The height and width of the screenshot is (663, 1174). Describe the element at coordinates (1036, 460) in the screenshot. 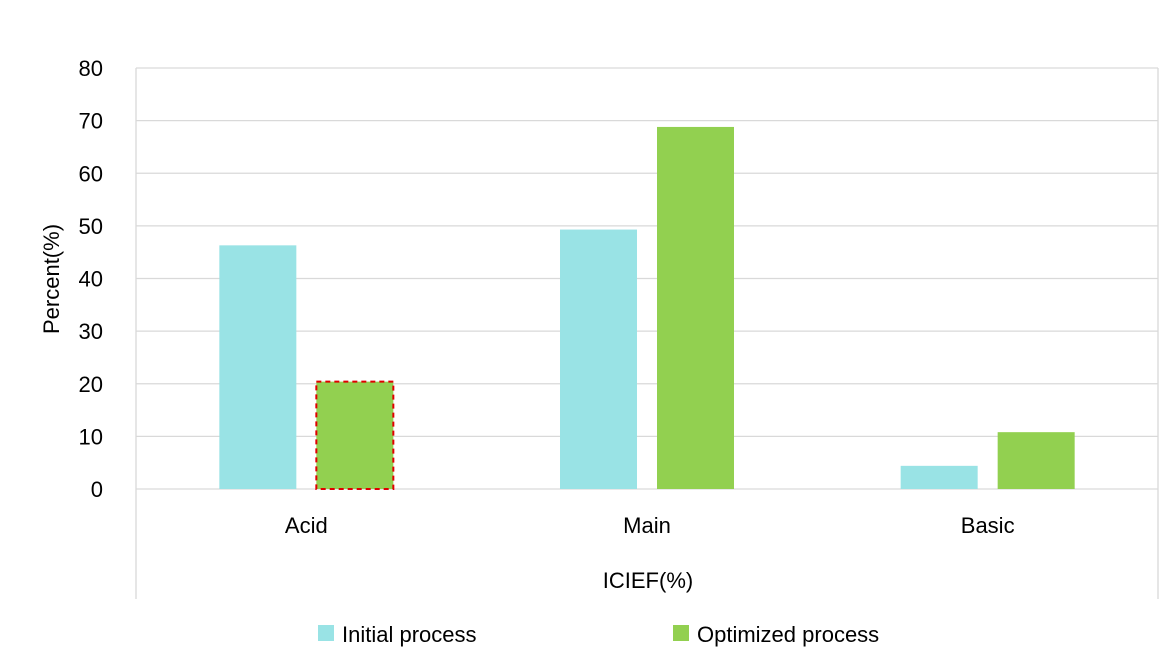

I see `bar-optimized-process-basic` at that location.